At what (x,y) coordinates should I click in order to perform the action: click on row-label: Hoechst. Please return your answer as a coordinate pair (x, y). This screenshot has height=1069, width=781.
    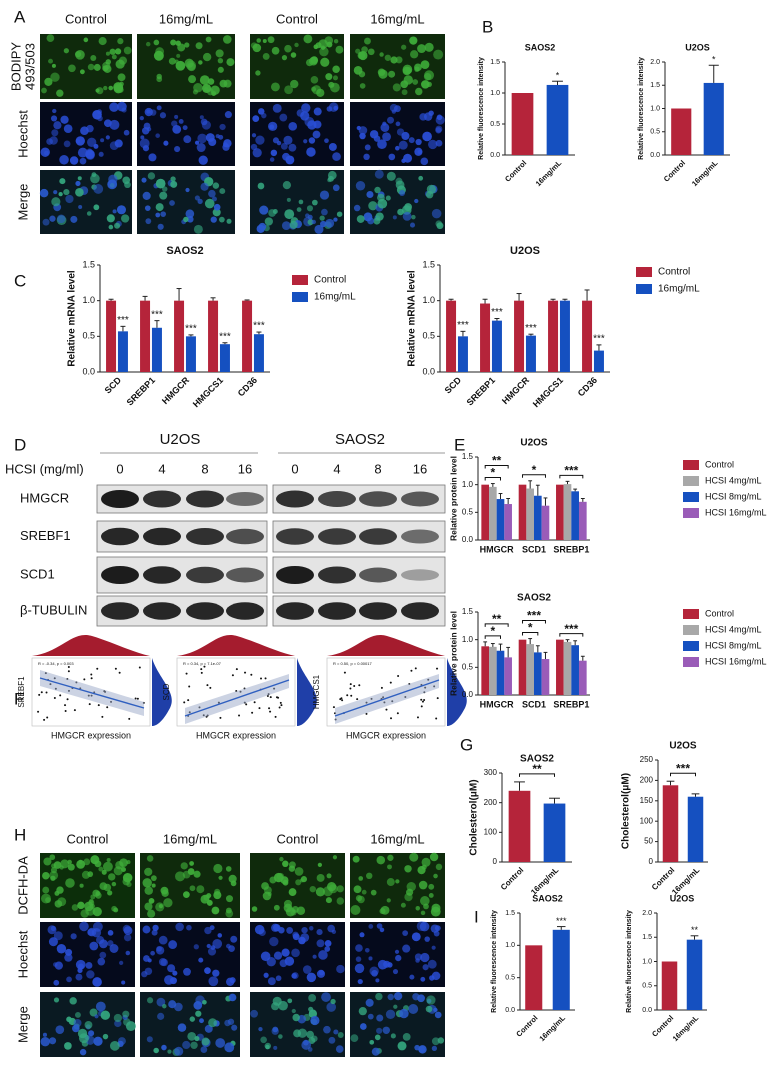
    Looking at the image, I should click on (22, 134).